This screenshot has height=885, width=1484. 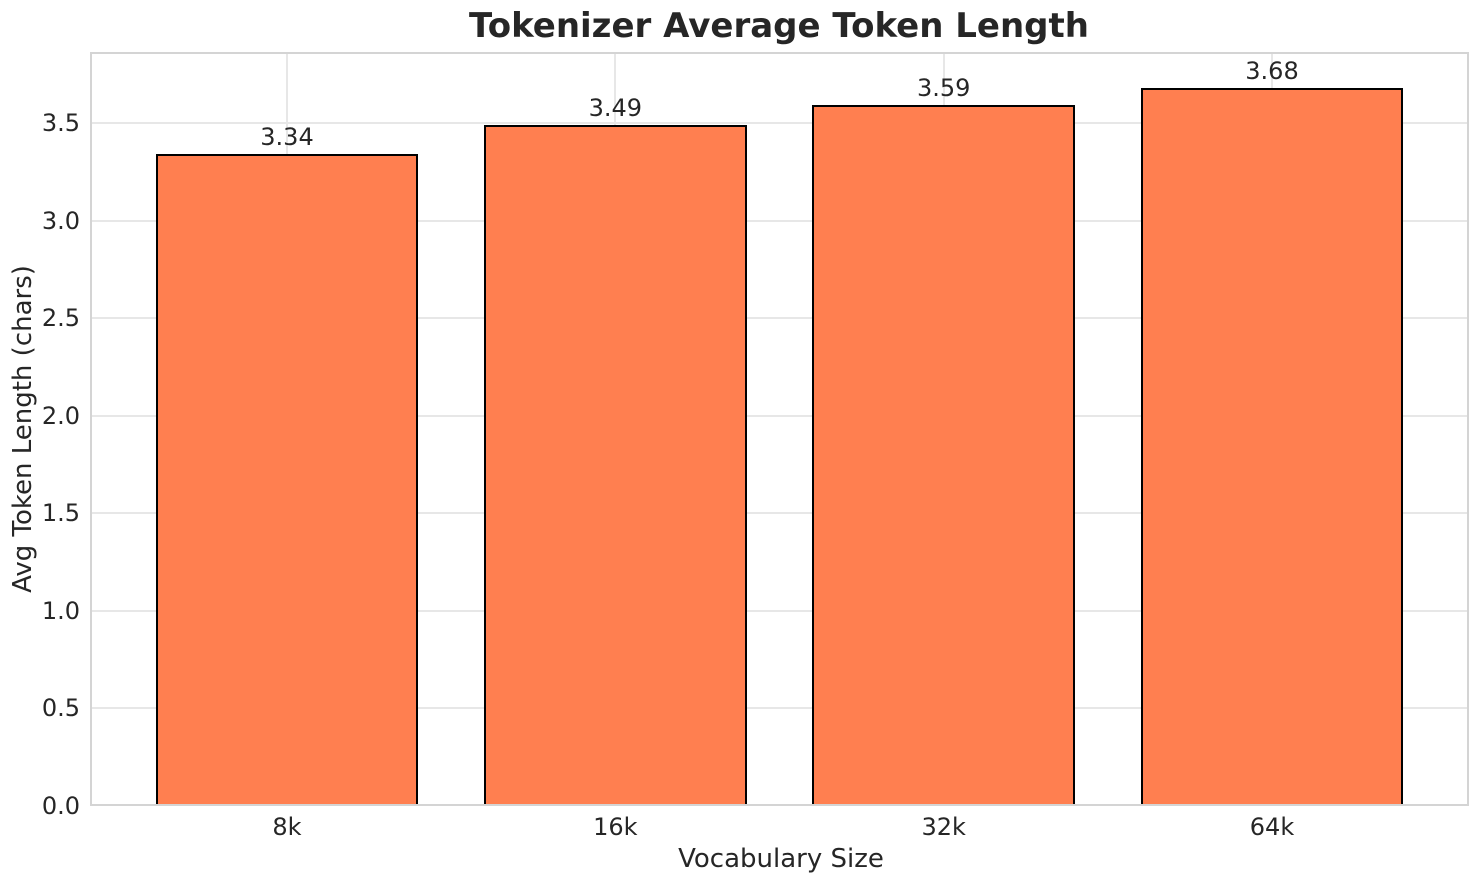 I want to click on y-tick-label: 0.0, so click(x=60, y=806).